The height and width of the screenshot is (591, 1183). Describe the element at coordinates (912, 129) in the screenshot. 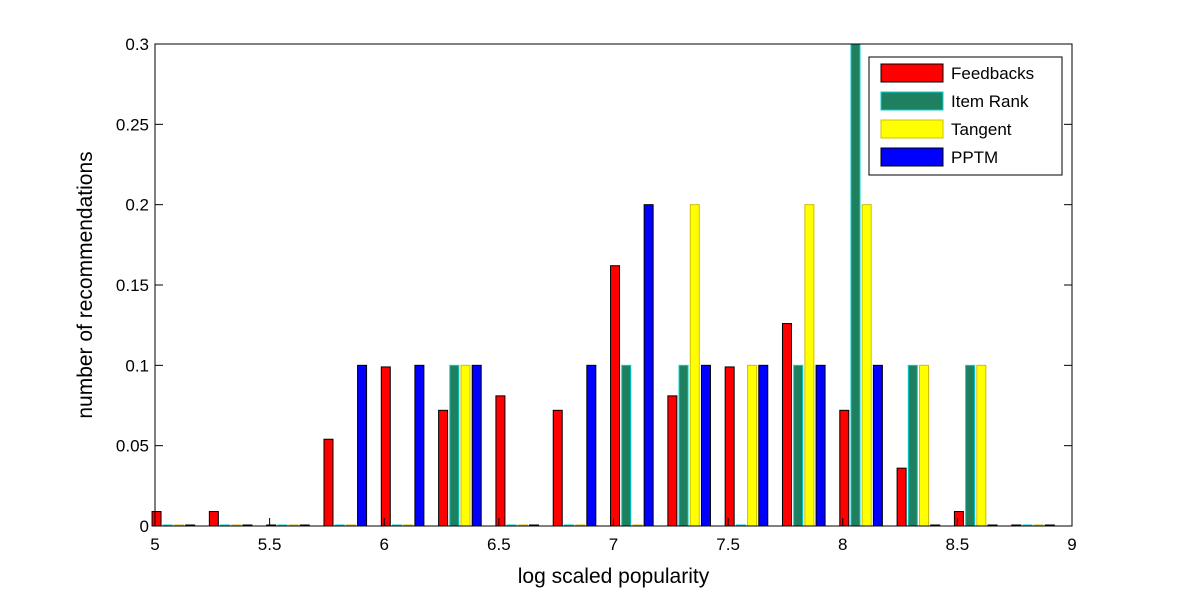

I see `legend-swatch-tangent` at that location.